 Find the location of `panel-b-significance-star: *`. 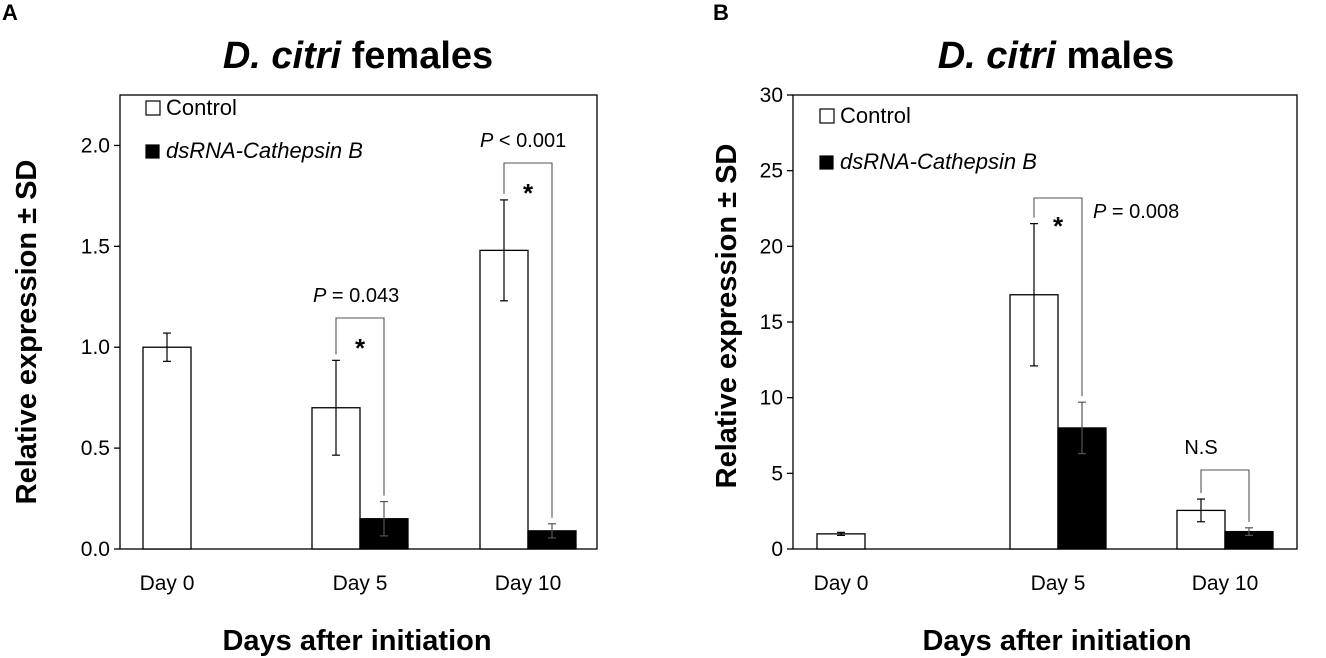

panel-b-significance-star: * is located at coordinates (1058, 226).